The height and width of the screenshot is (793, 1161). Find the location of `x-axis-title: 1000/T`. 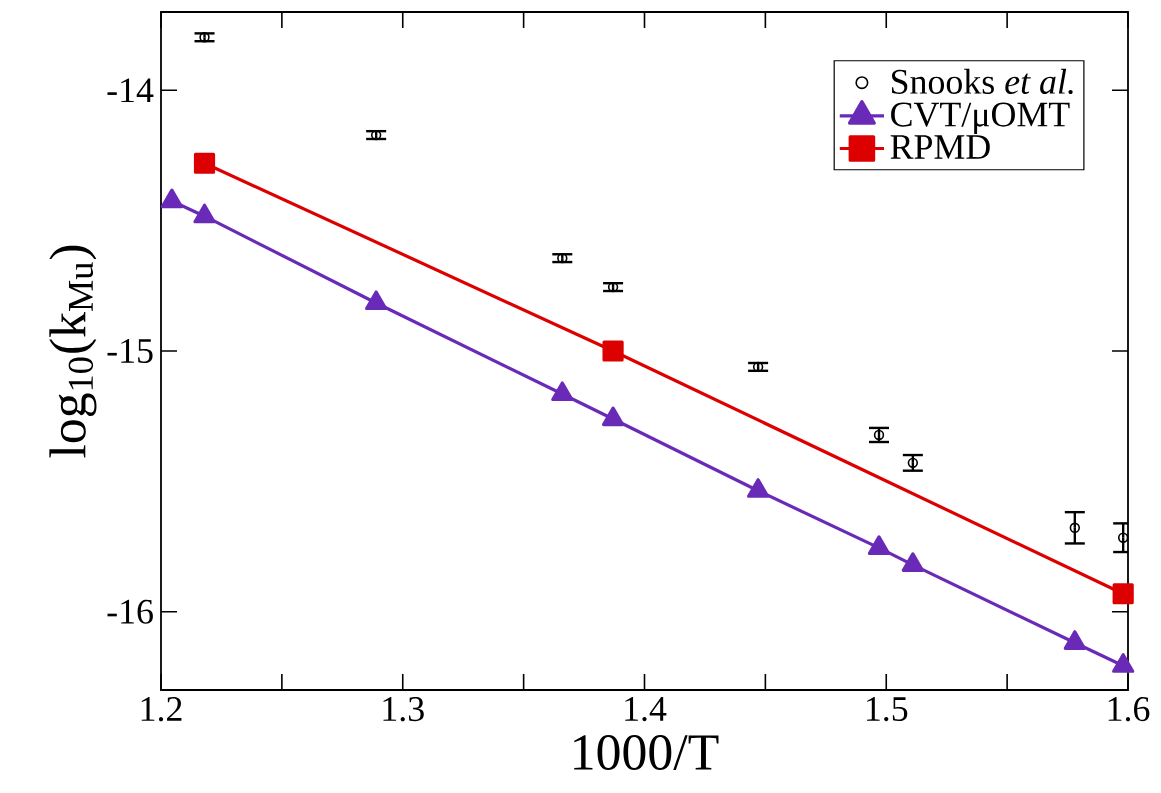

x-axis-title: 1000/T is located at coordinates (646, 752).